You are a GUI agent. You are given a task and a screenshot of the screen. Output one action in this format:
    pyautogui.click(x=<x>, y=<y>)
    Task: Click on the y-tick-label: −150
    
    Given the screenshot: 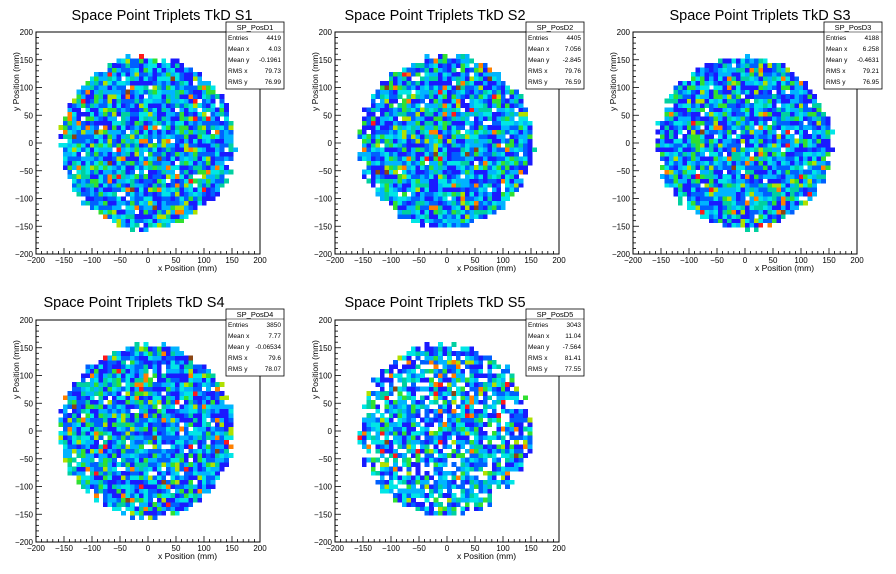 What is the action you would take?
    pyautogui.click(x=24, y=226)
    